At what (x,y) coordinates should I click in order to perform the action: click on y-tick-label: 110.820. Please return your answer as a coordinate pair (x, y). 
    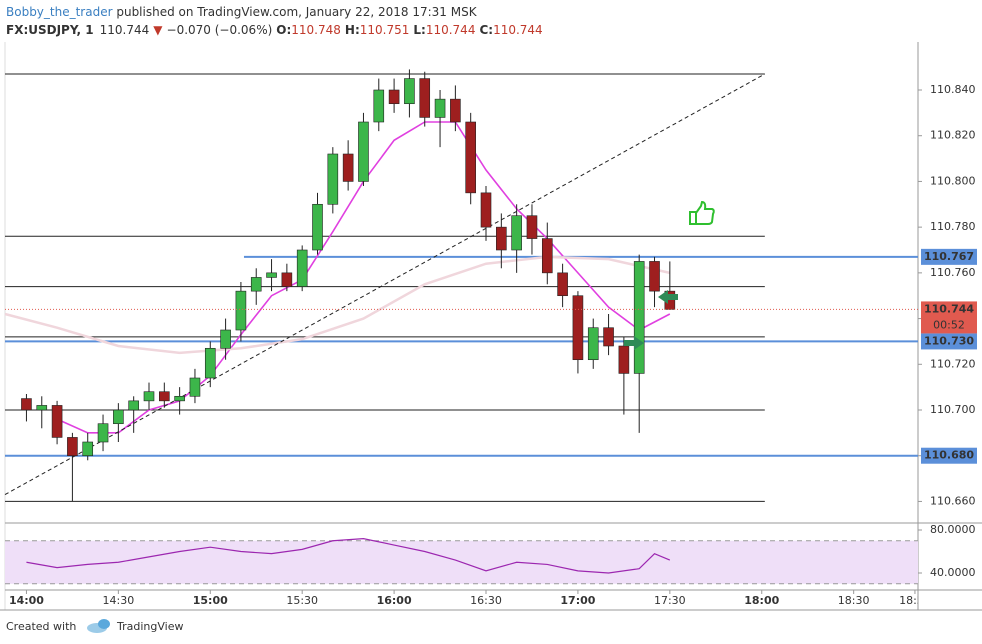
    Looking at the image, I should click on (953, 135).